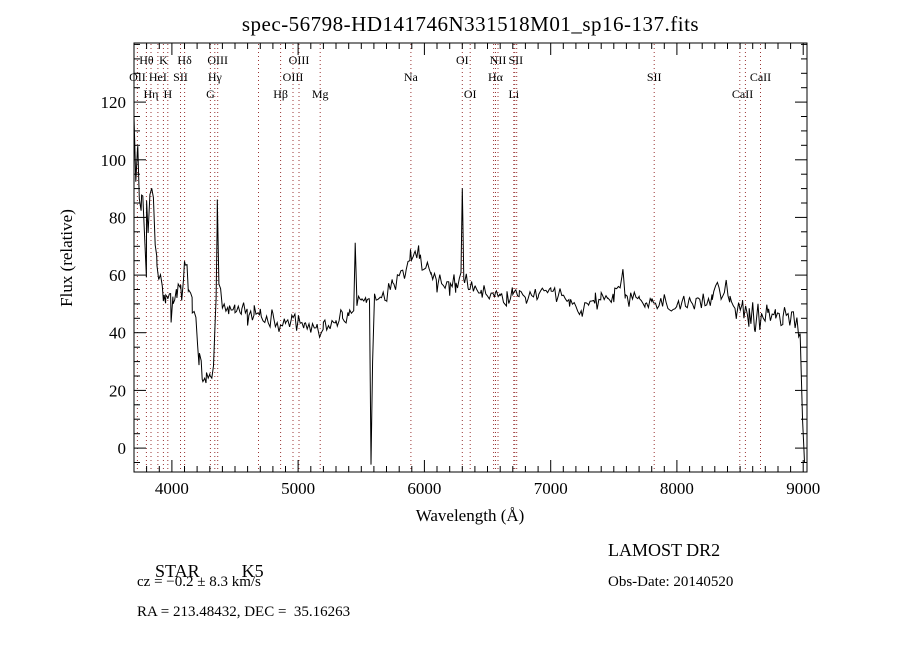  Describe the element at coordinates (199, 582) in the screenshot. I see `cz-value: cz = −0.2 ± 8.3 km/s` at that location.